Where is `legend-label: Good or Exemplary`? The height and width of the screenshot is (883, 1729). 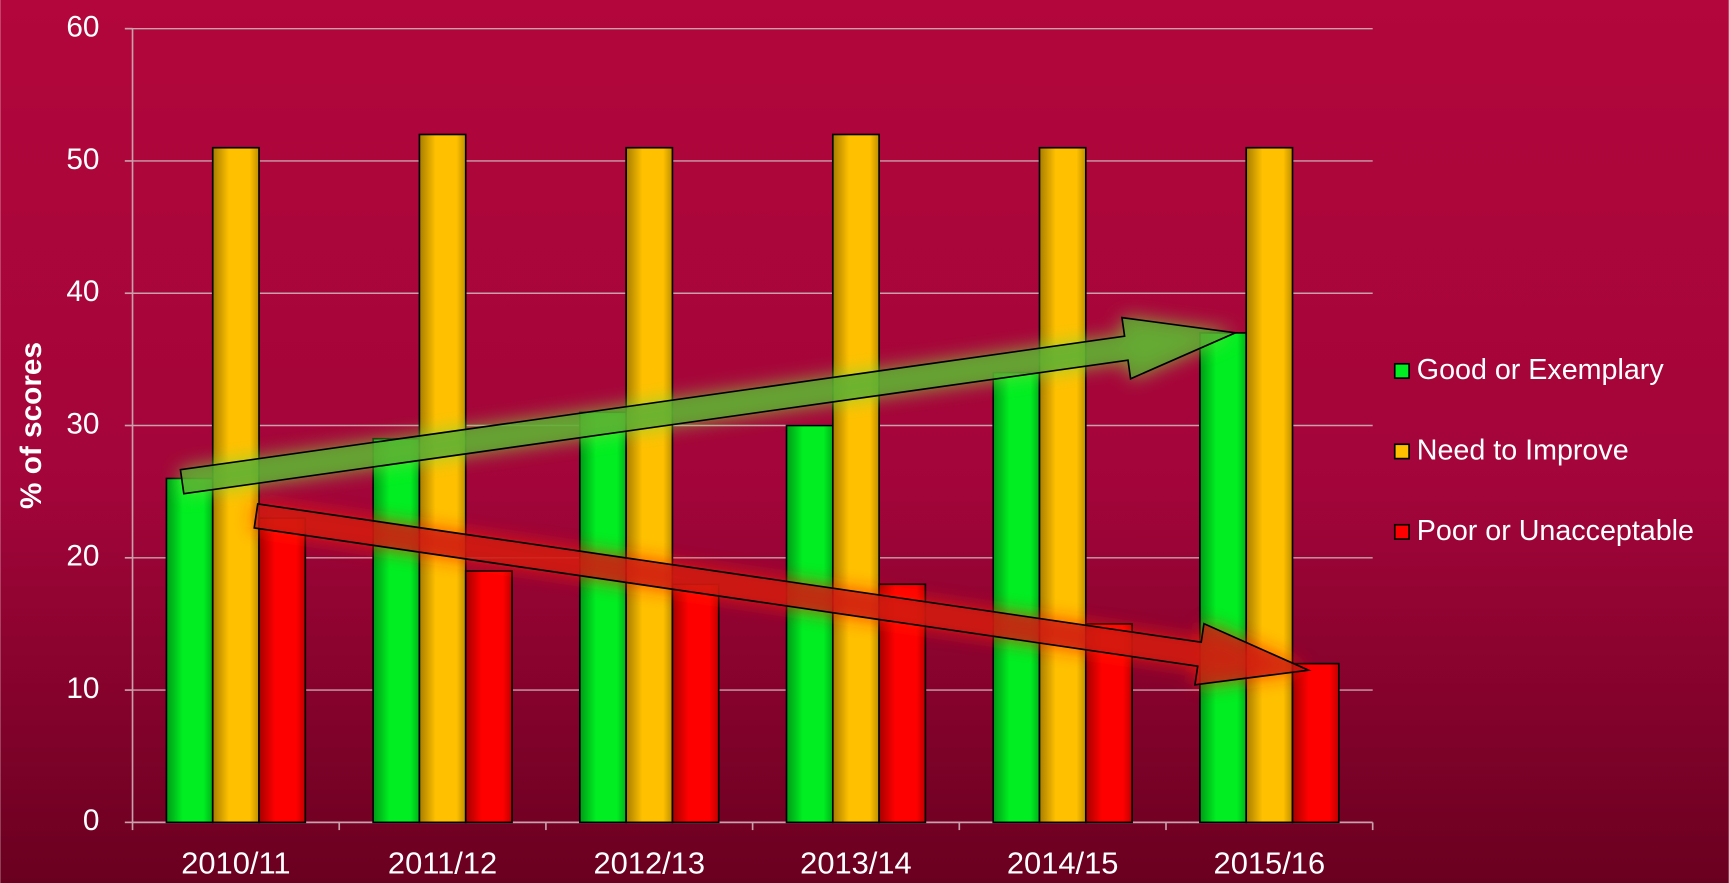
legend-label: Good or Exemplary is located at coordinates (1541, 370).